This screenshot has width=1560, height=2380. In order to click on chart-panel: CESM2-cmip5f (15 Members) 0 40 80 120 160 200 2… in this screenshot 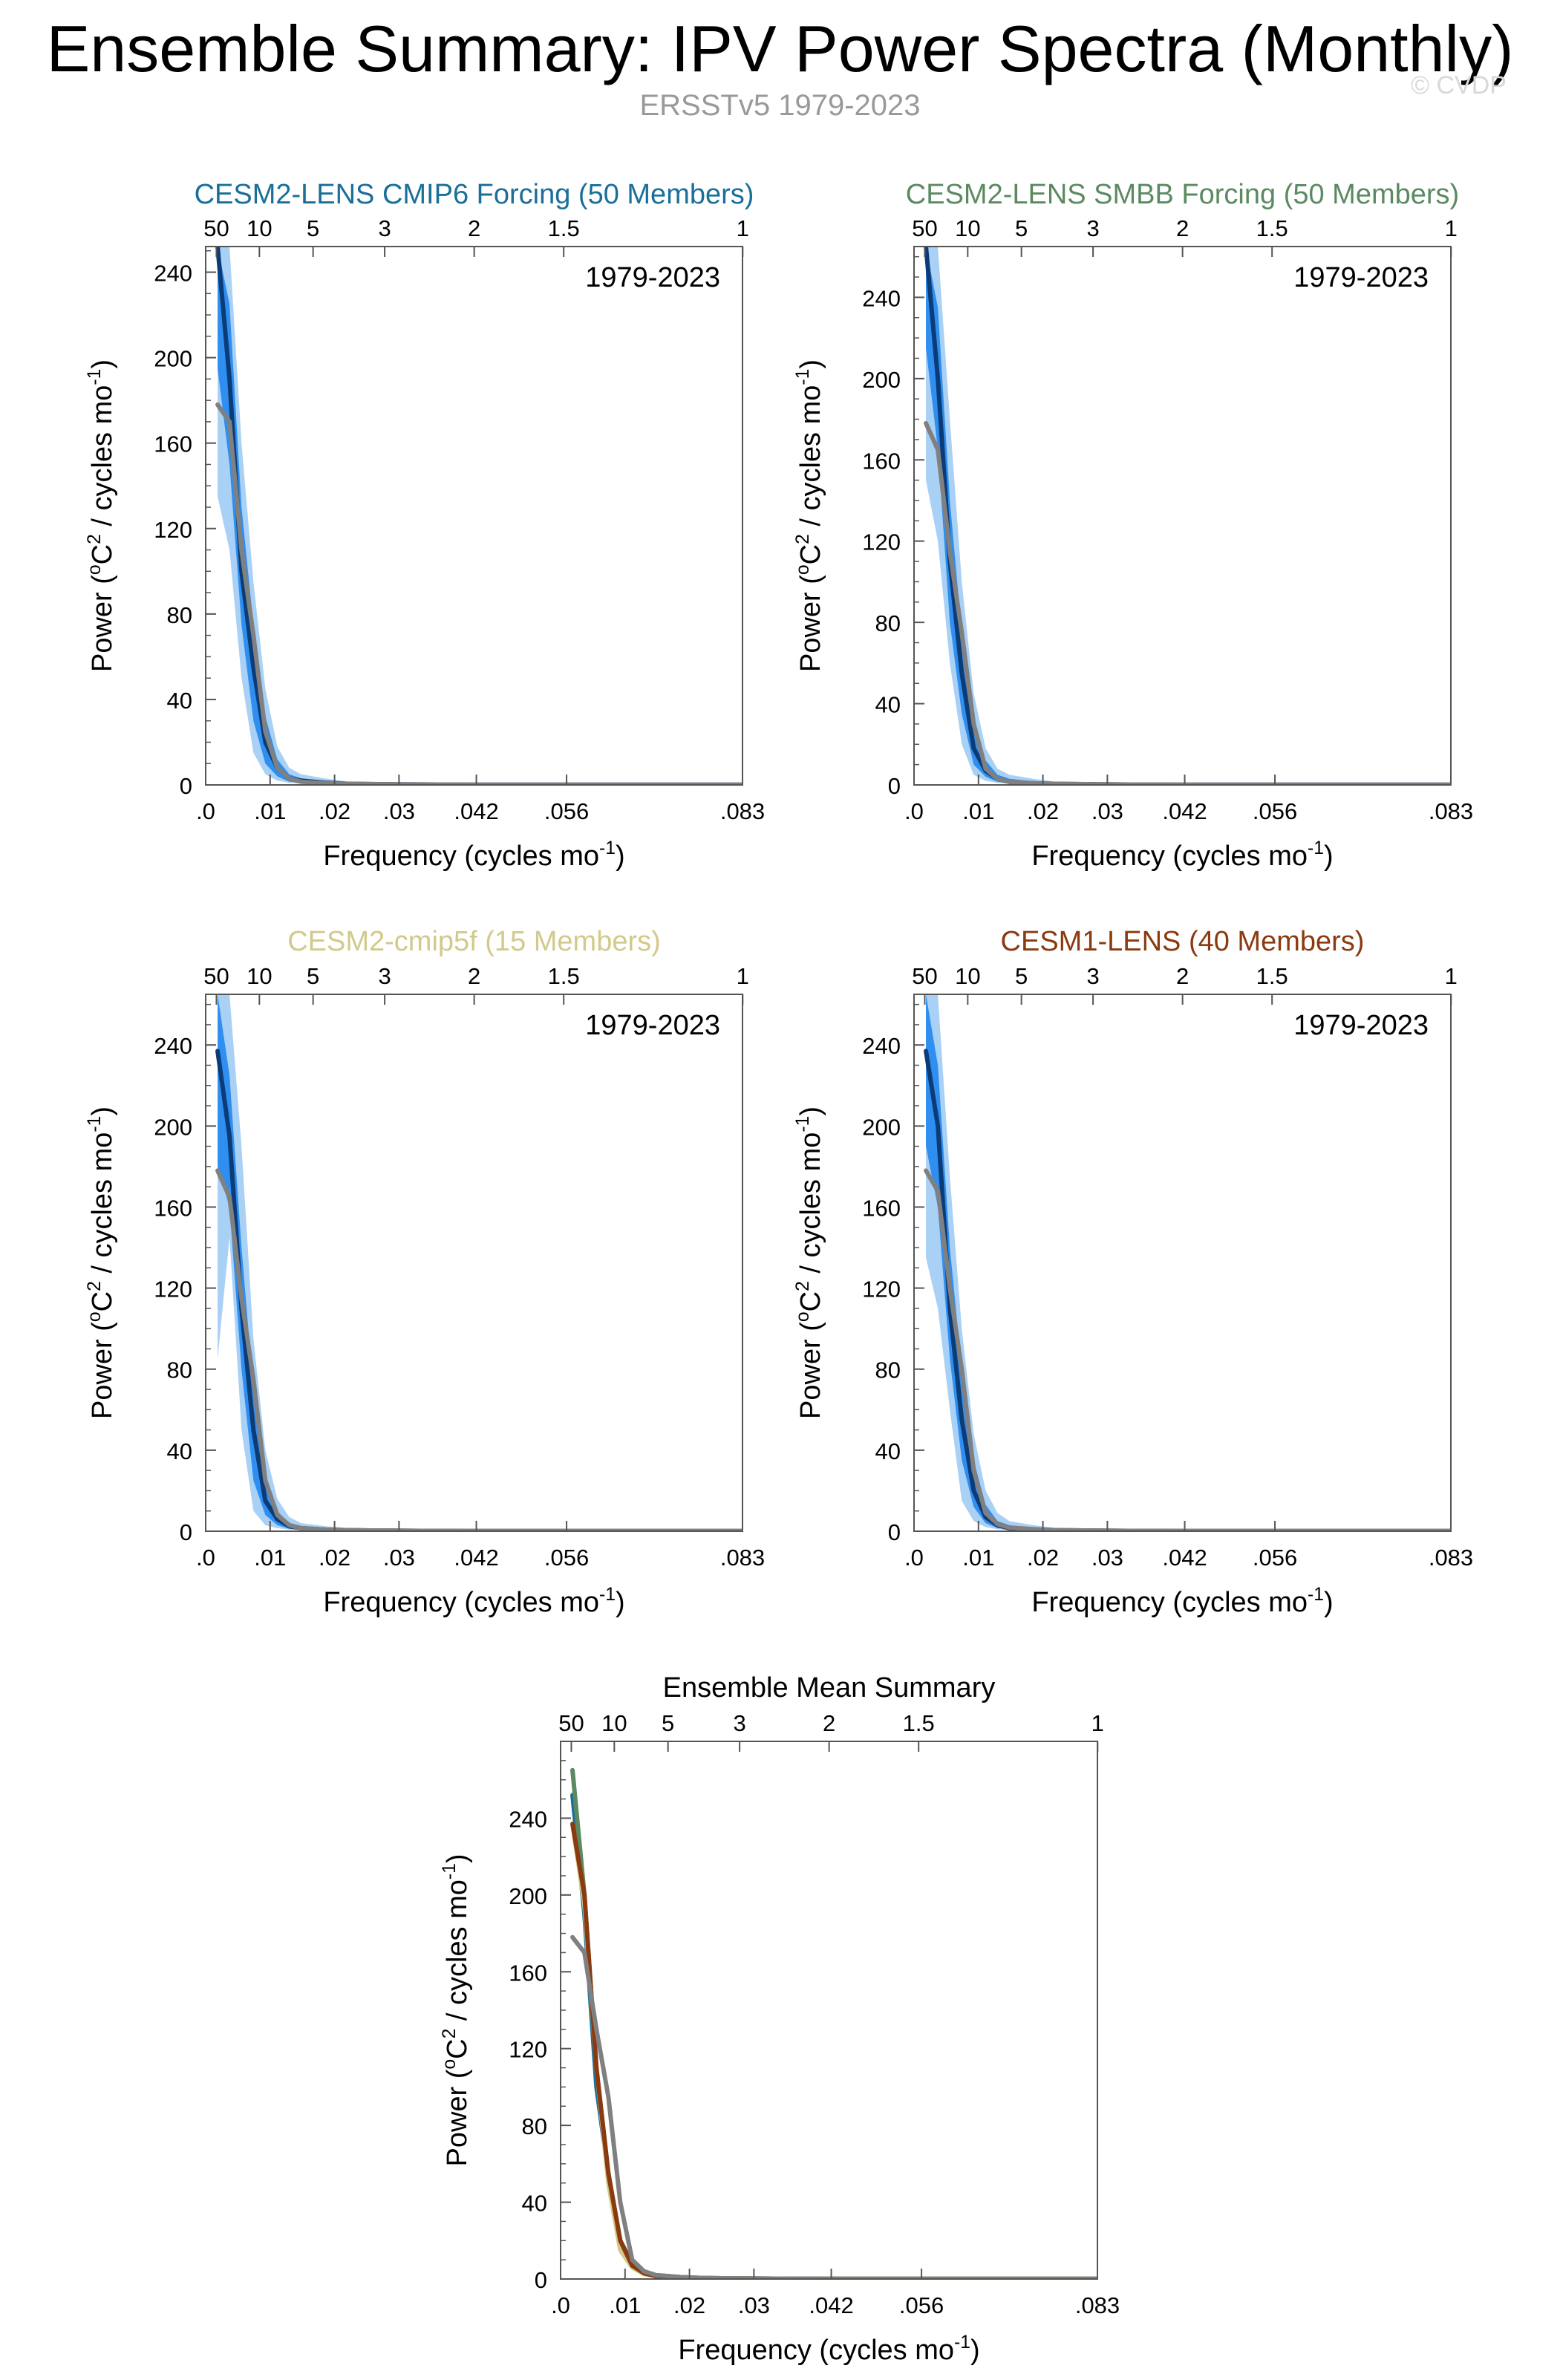, I will do `click(425, 1272)`.